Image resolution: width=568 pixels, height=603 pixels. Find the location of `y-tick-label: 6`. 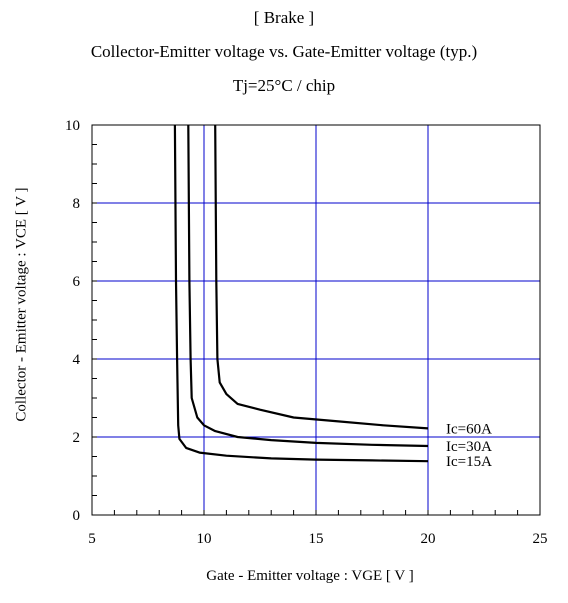

y-tick-label: 6 is located at coordinates (77, 282).